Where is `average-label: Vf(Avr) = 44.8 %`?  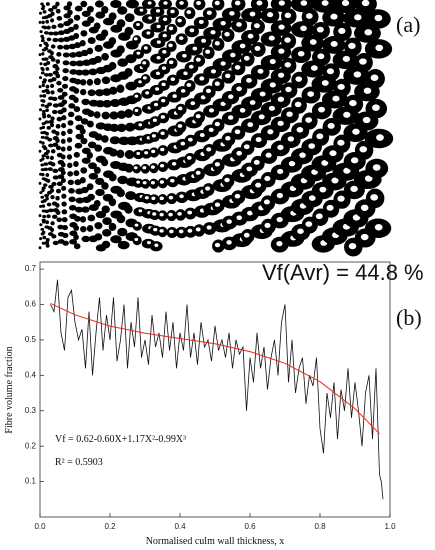
average-label: Vf(Avr) = 44.8 % is located at coordinates (343, 272).